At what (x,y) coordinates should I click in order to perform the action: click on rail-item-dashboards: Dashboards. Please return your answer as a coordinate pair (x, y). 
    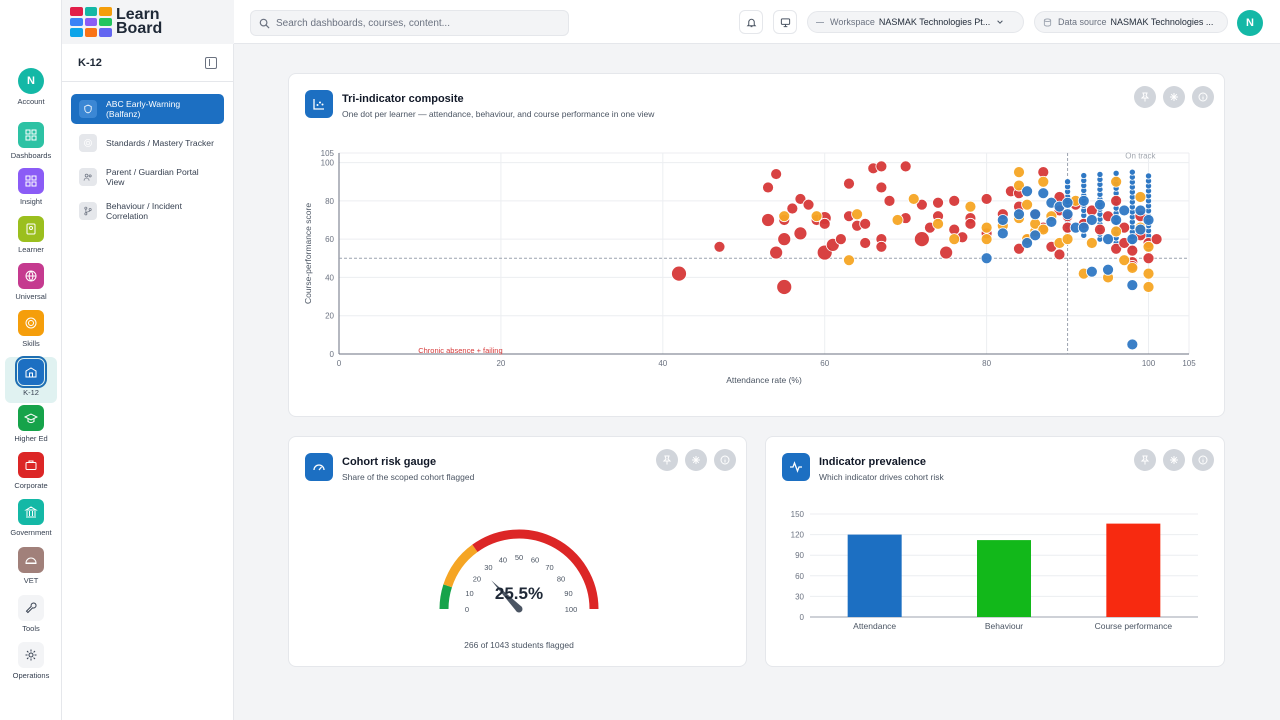
    Looking at the image, I should click on (31, 144).